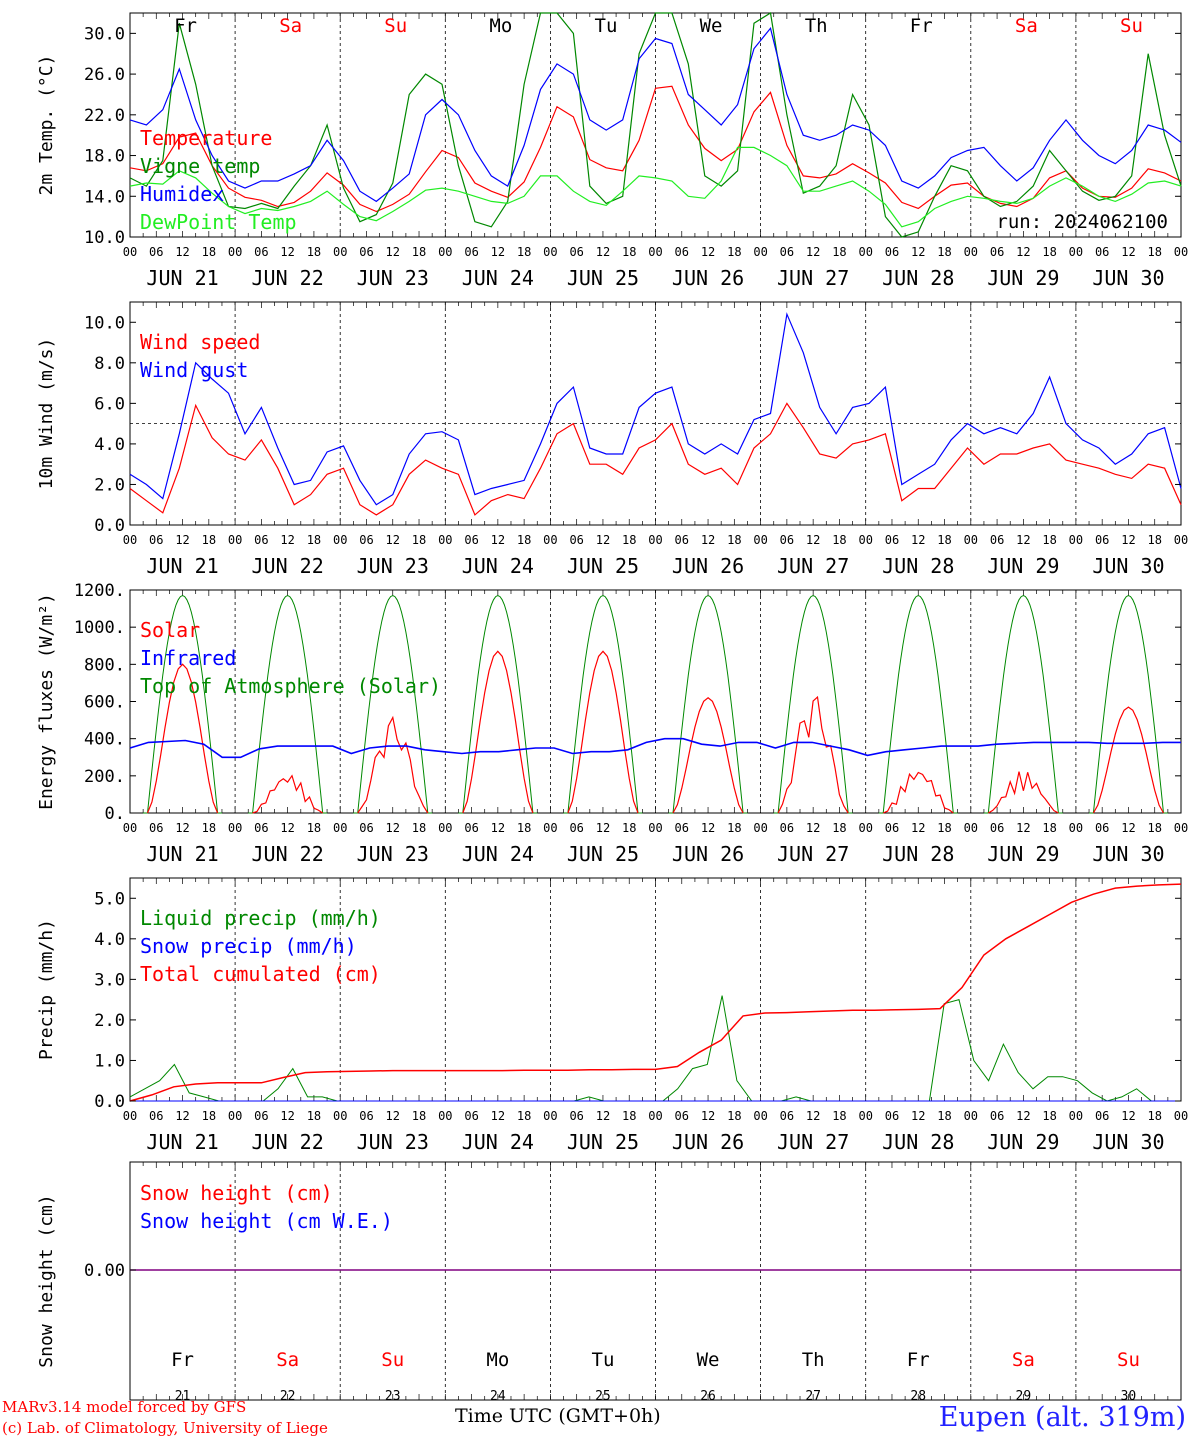  What do you see at coordinates (104, 323) in the screenshot?
I see `y-tick-label: 10.0` at bounding box center [104, 323].